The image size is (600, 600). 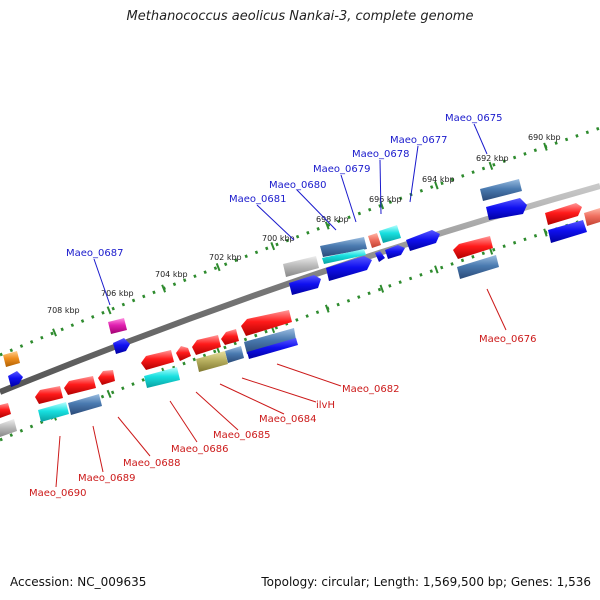 What do you see at coordinates (325, 405) in the screenshot?
I see `label-ilvh: ilvH` at bounding box center [325, 405].